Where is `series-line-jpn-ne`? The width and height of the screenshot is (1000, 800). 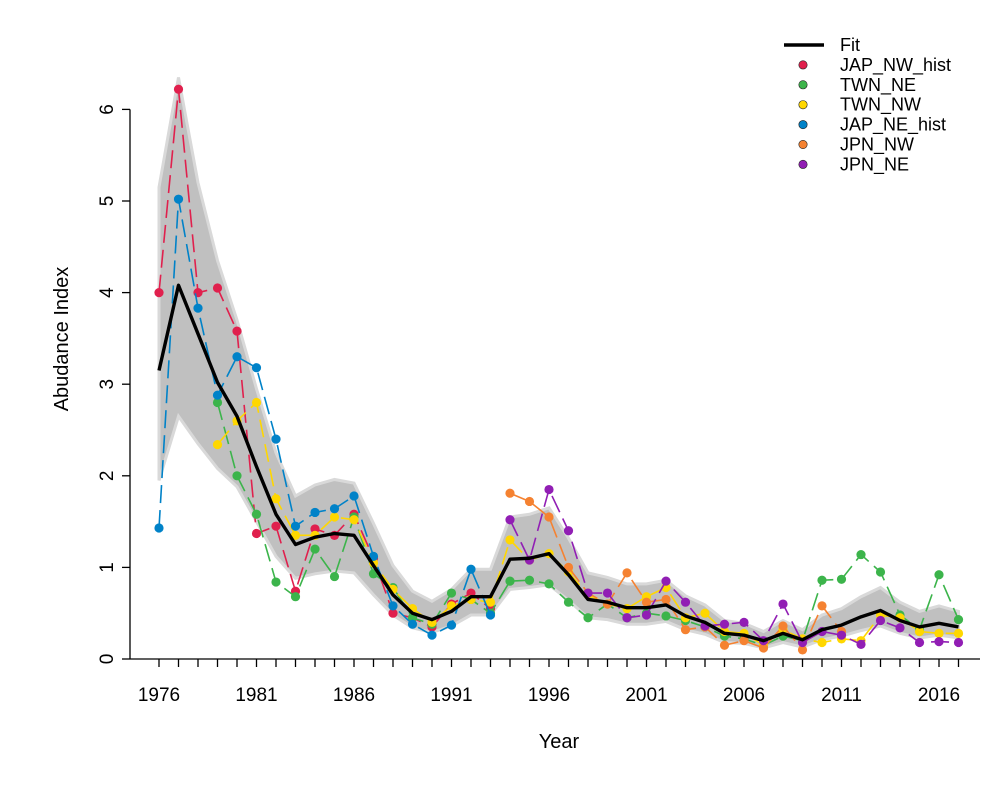
series-line-jpn-ne is located at coordinates (734, 566).